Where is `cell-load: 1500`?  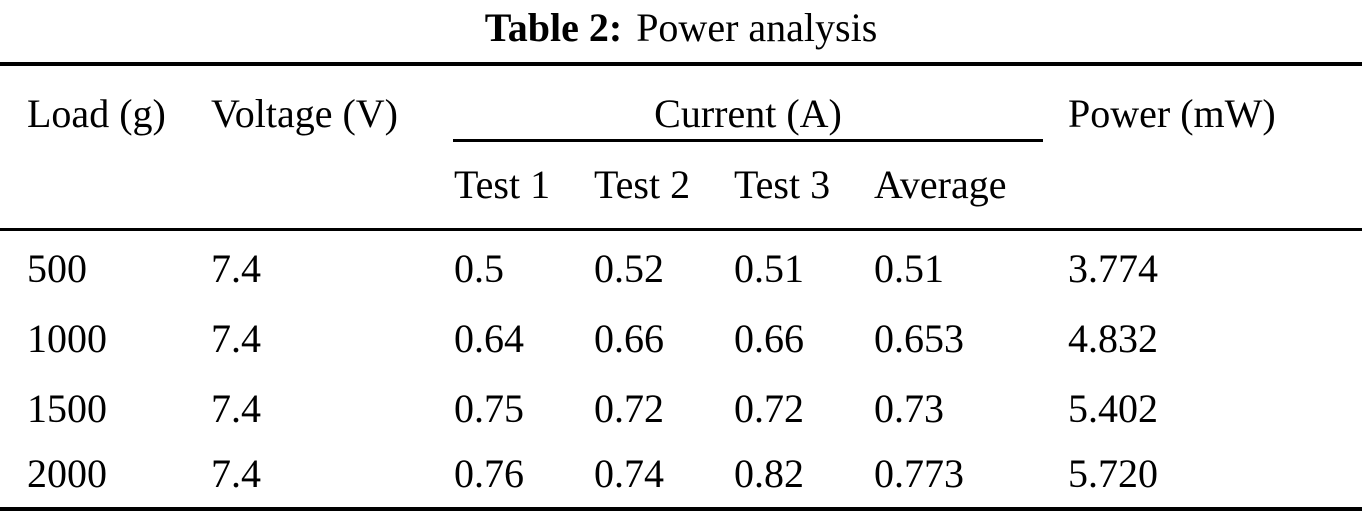 cell-load: 1500 is located at coordinates (67, 408).